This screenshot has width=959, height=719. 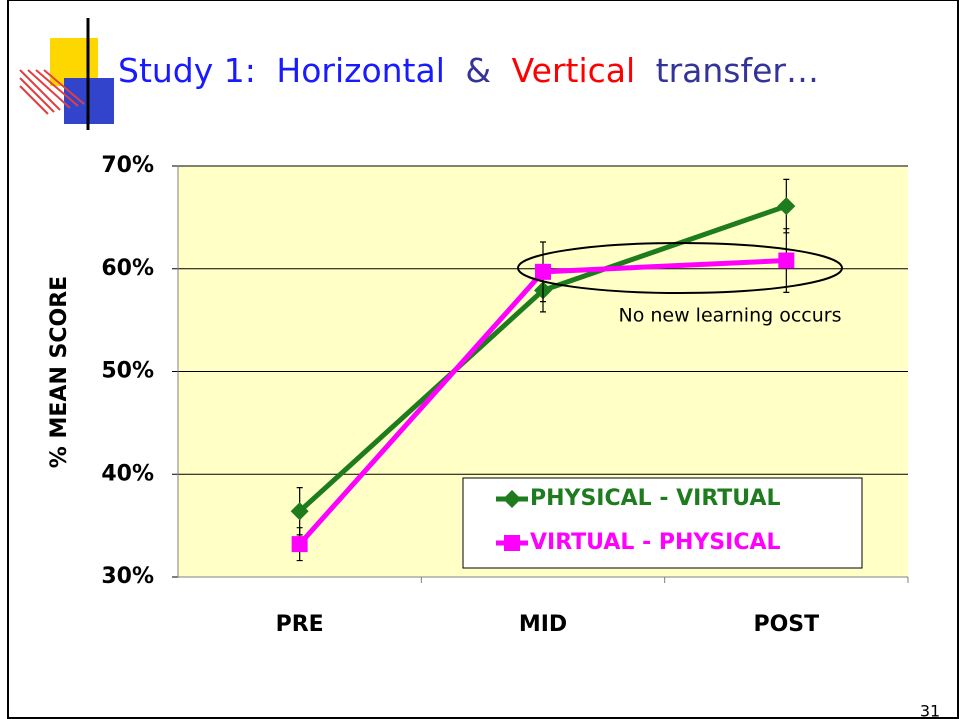 I want to click on x-tick-label: MID, so click(x=543, y=624).